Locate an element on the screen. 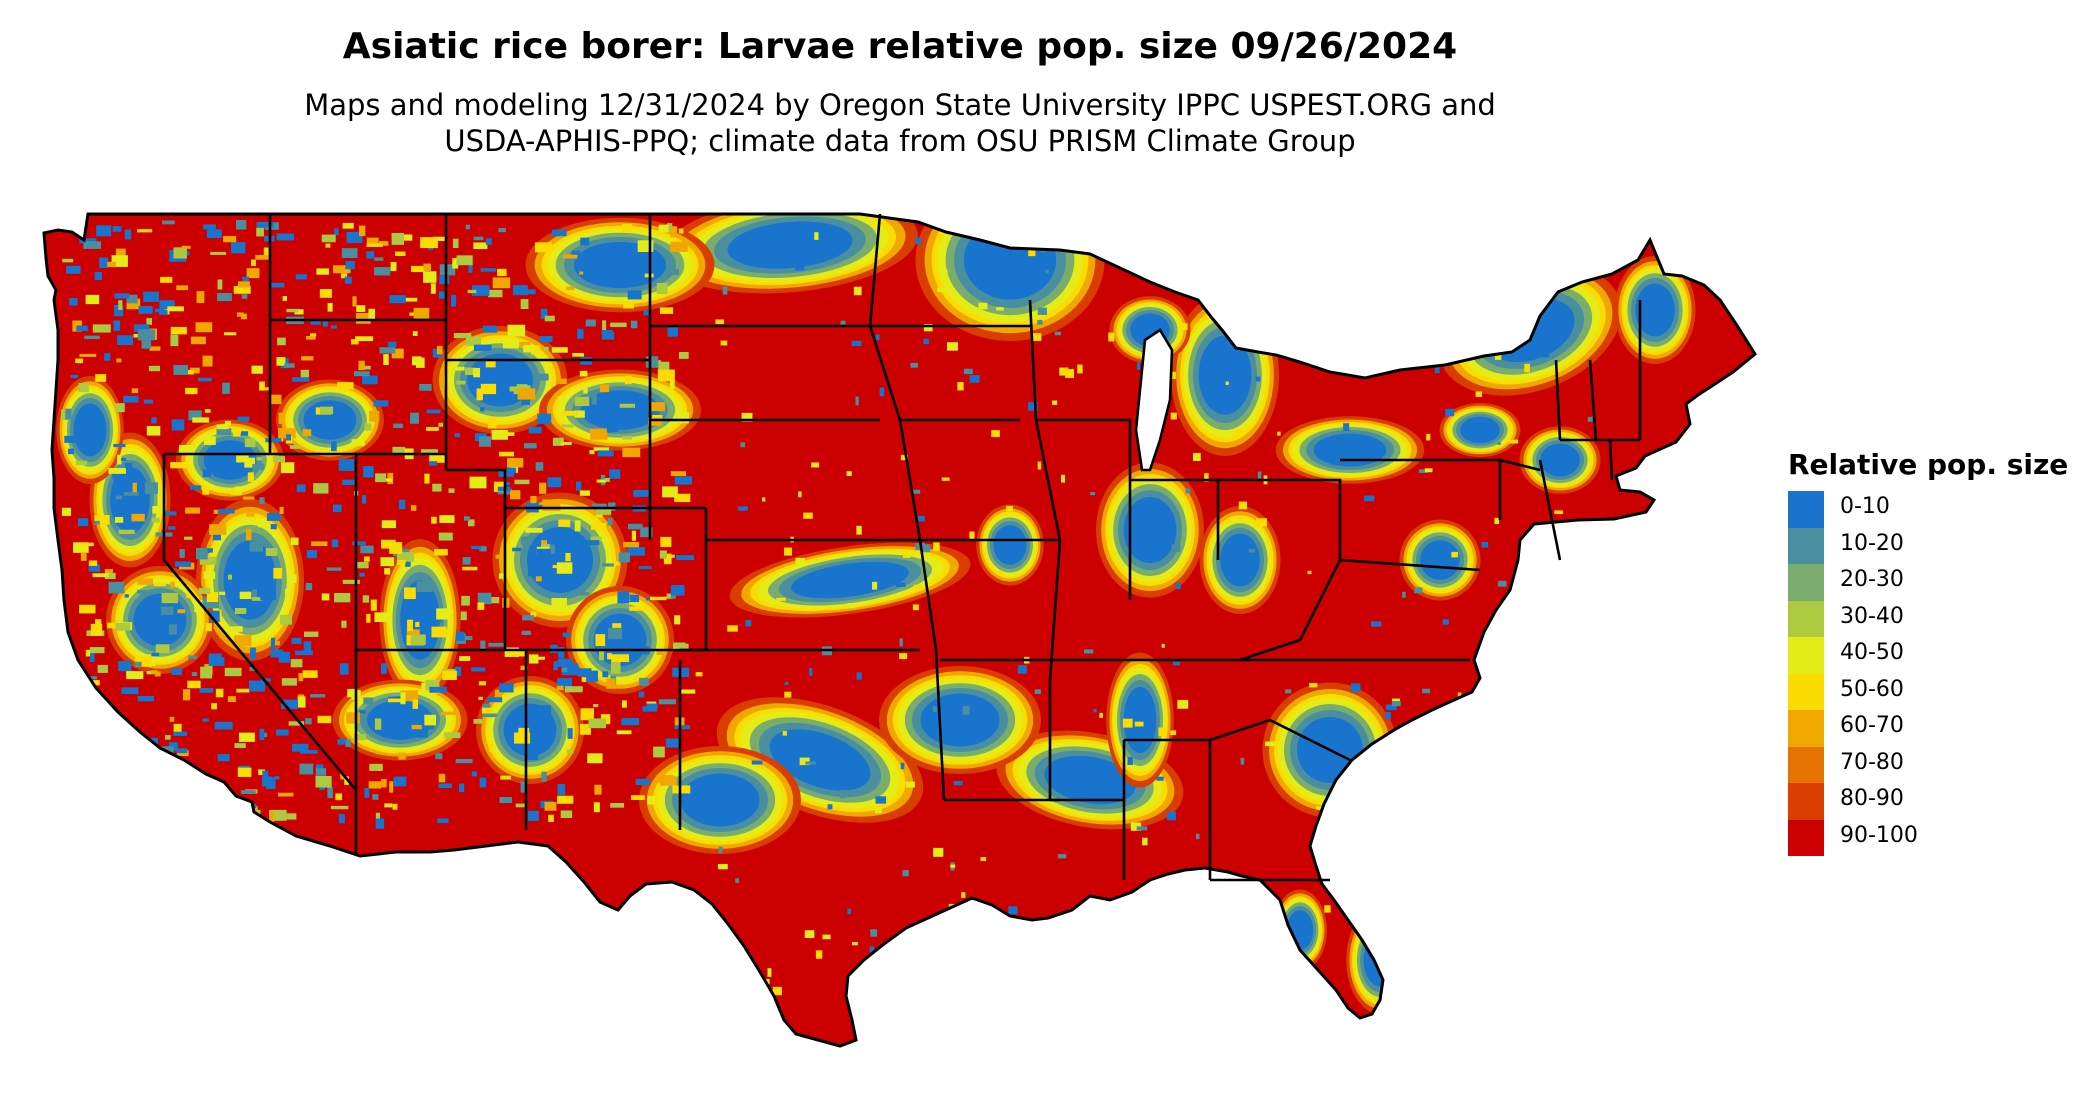  legend-item: 70-80 is located at coordinates (1938, 764).